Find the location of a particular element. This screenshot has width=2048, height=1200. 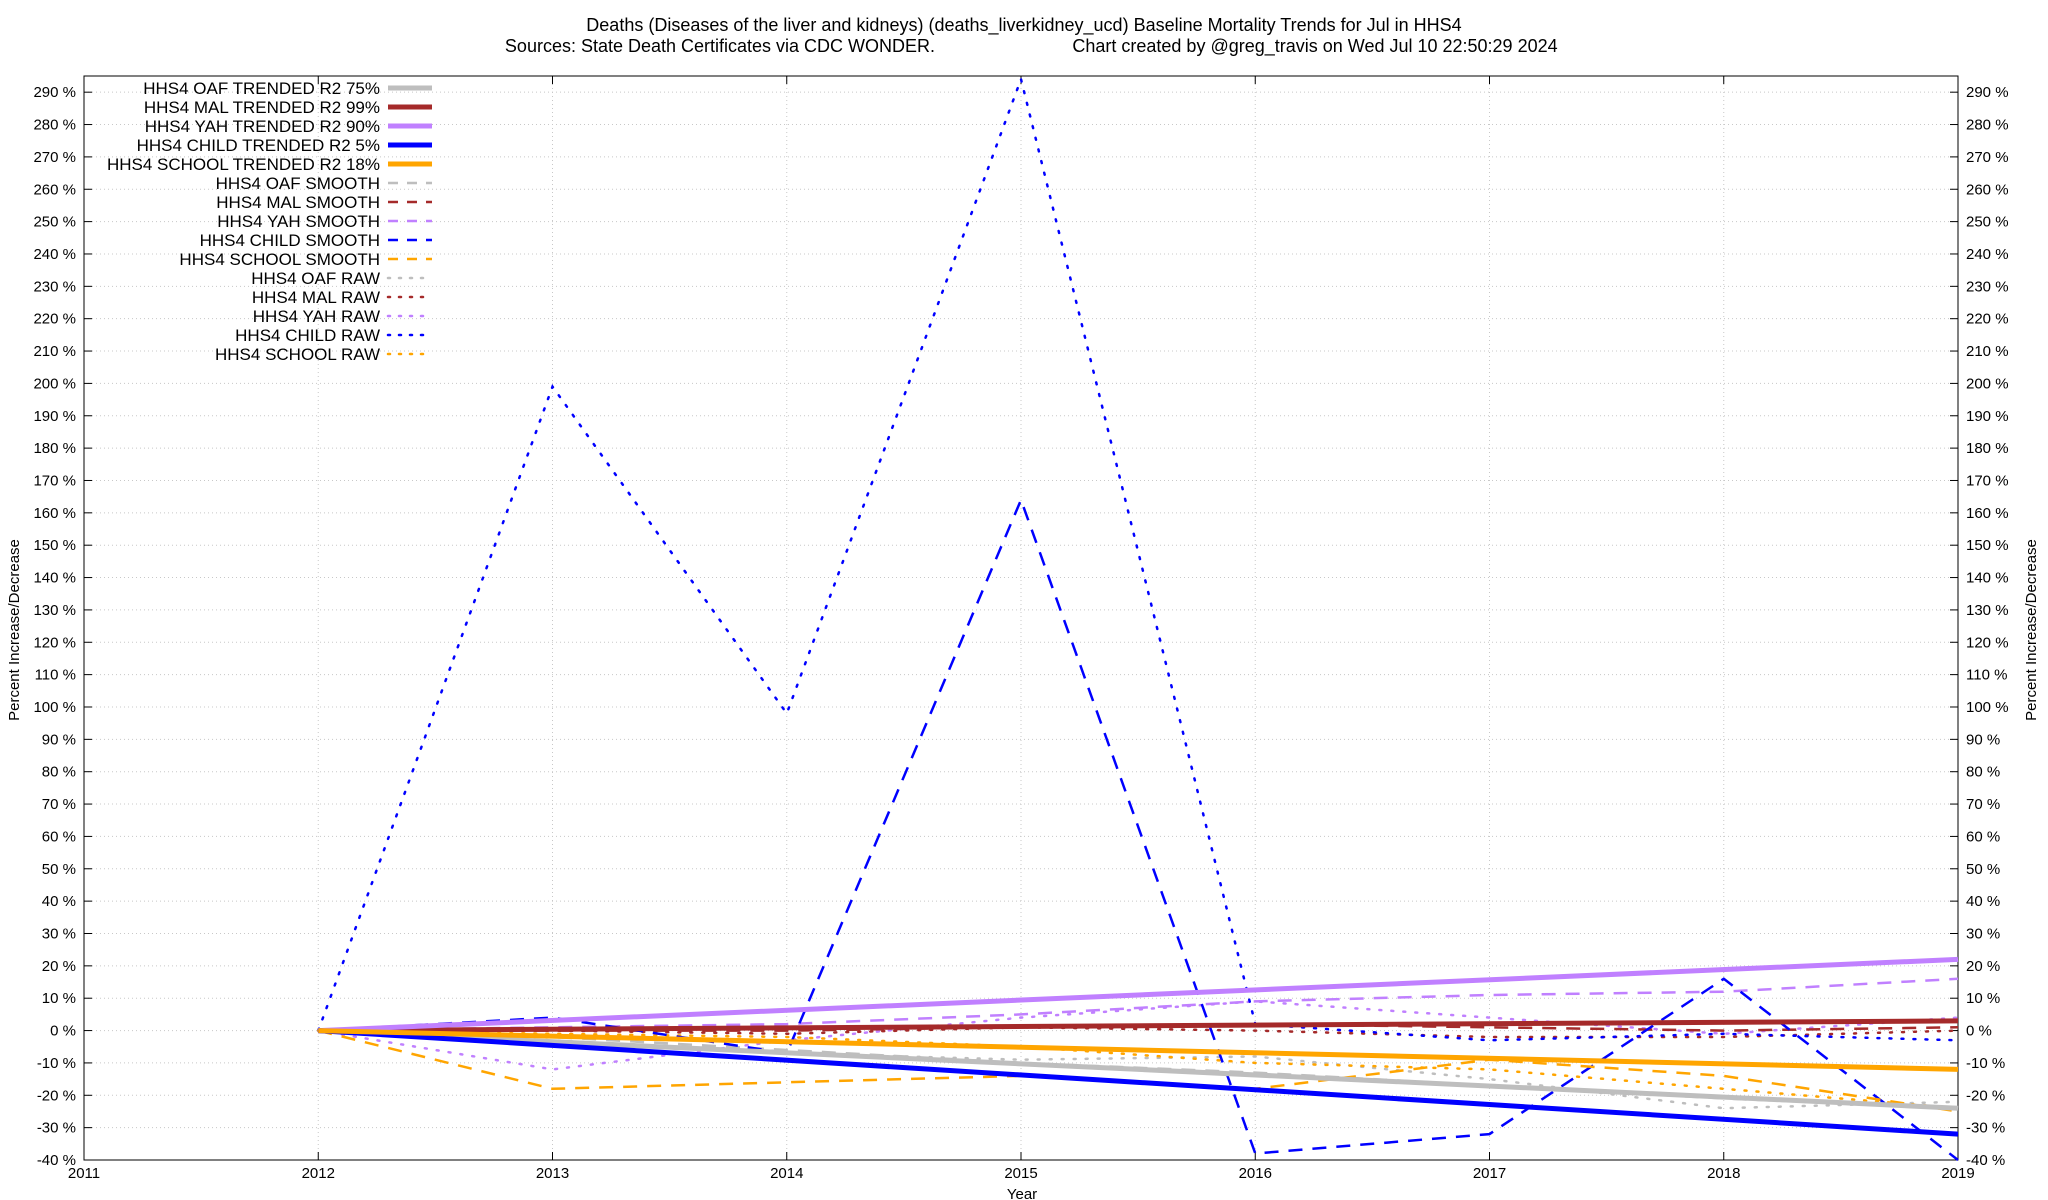

y-tick-label-right: 0 % is located at coordinates (1979, 1031).